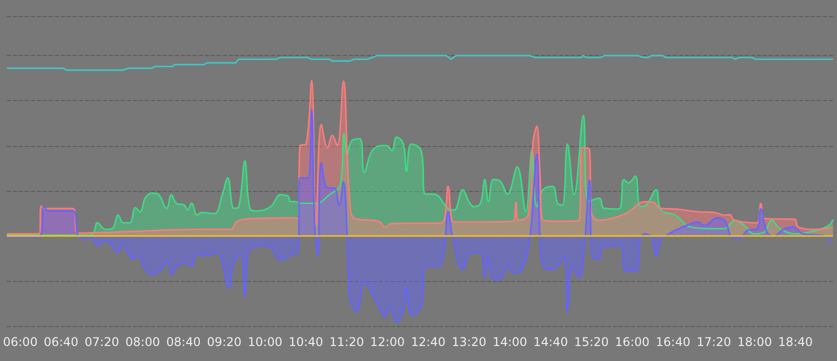  Describe the element at coordinates (224, 342) in the screenshot. I see `x-tick-label: 09:20` at that location.